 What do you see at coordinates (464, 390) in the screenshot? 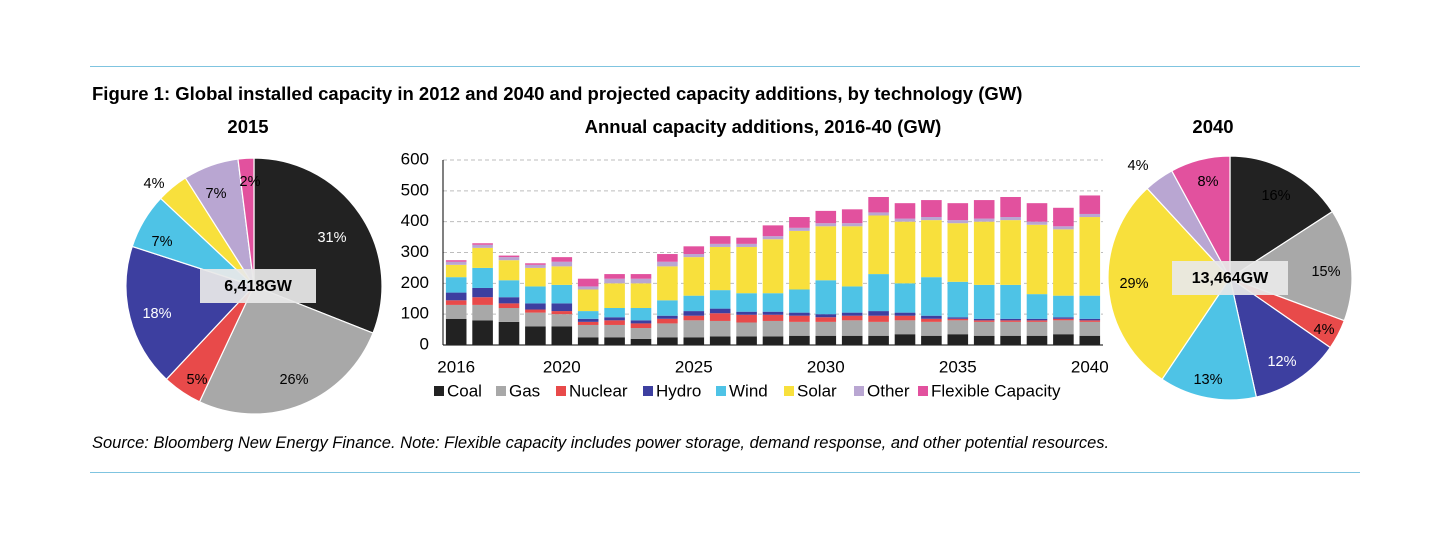
I see `legend-label-coal: Coal` at bounding box center [464, 390].